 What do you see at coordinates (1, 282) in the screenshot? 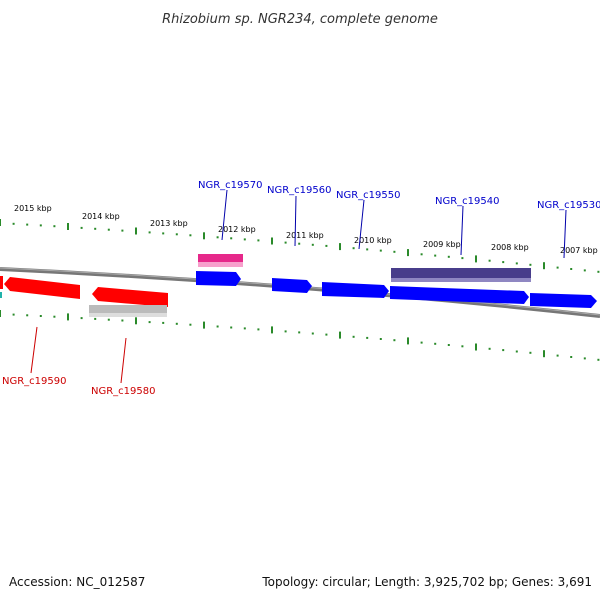
I see `gene-arrow-edge` at bounding box center [1, 282].